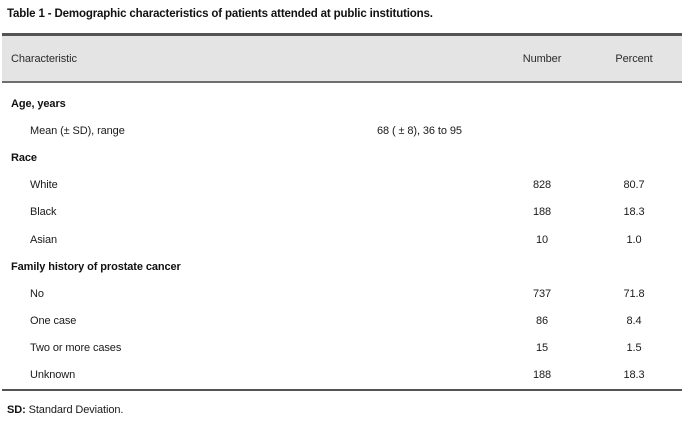  What do you see at coordinates (53, 375) in the screenshot?
I see `row-label: Unknown` at bounding box center [53, 375].